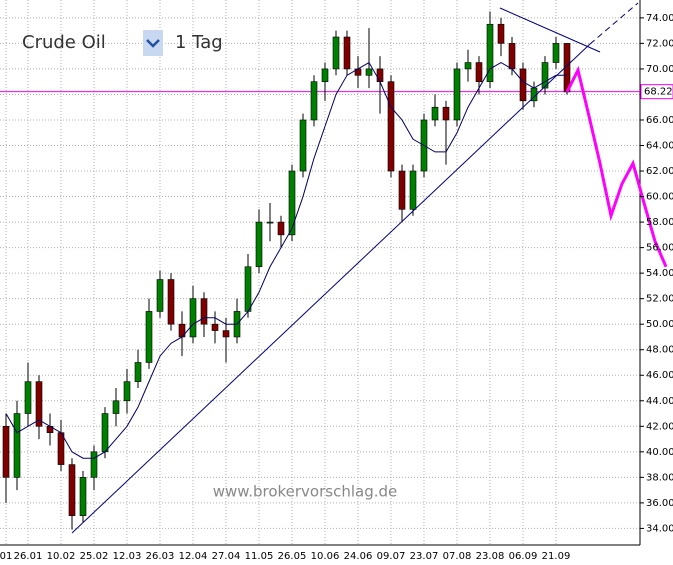 Image resolution: width=673 pixels, height=565 pixels. Describe the element at coordinates (659, 426) in the screenshot. I see `y-tick-label: 42.00` at that location.